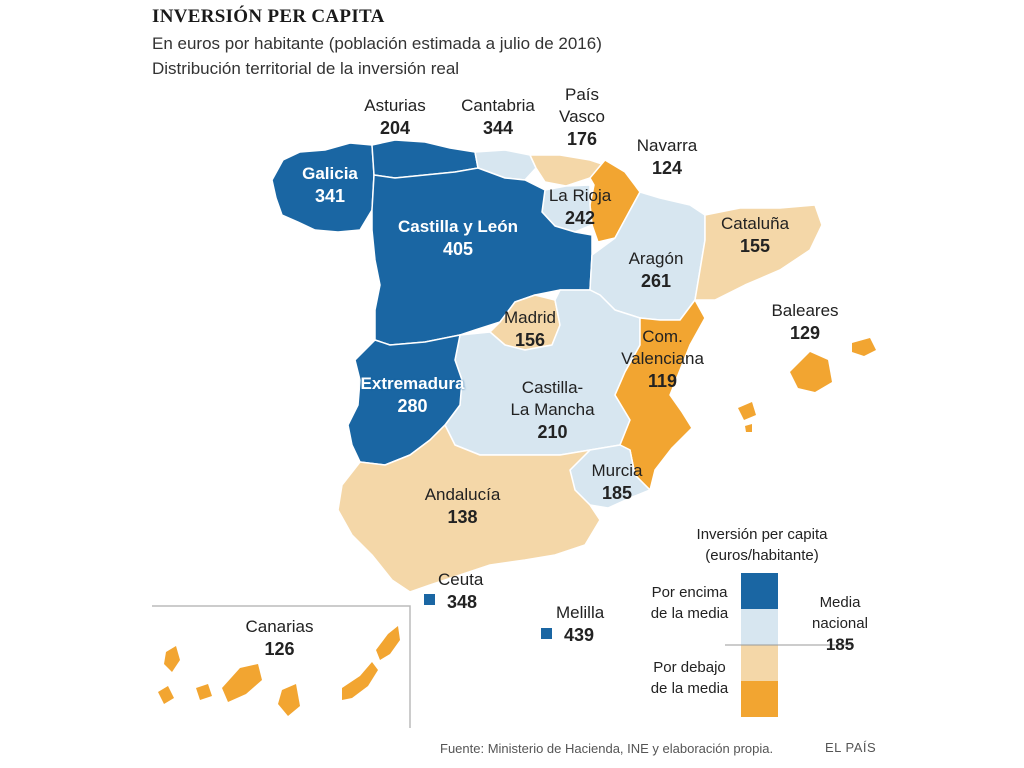 This screenshot has height=768, width=1024. What do you see at coordinates (279, 649) in the screenshot?
I see `label-canarias-value: 126` at bounding box center [279, 649].